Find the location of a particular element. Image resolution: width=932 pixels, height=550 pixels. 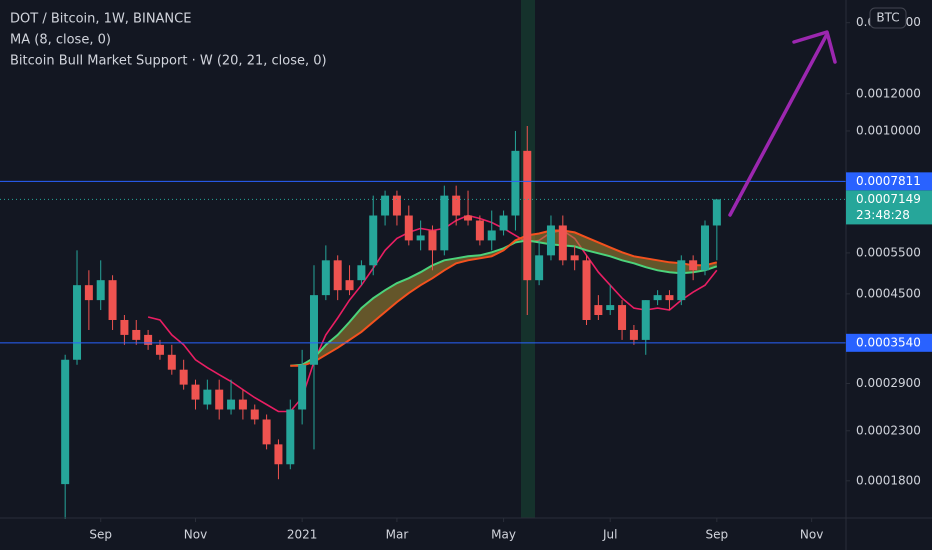

x-tick-label: 2021 is located at coordinates (302, 535).